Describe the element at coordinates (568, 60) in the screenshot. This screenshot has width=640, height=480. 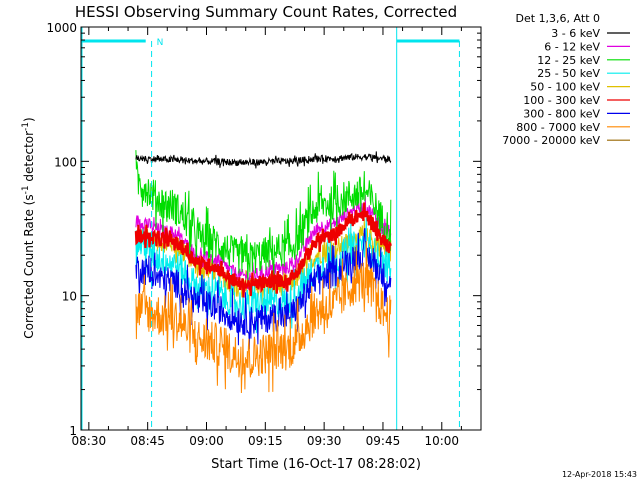
I see `legend-label: 12 - 25 keV` at that location.